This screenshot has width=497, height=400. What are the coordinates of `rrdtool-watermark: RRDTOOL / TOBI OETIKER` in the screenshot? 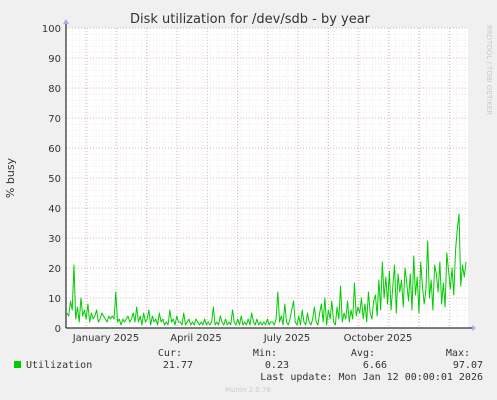 It's located at (489, 70).